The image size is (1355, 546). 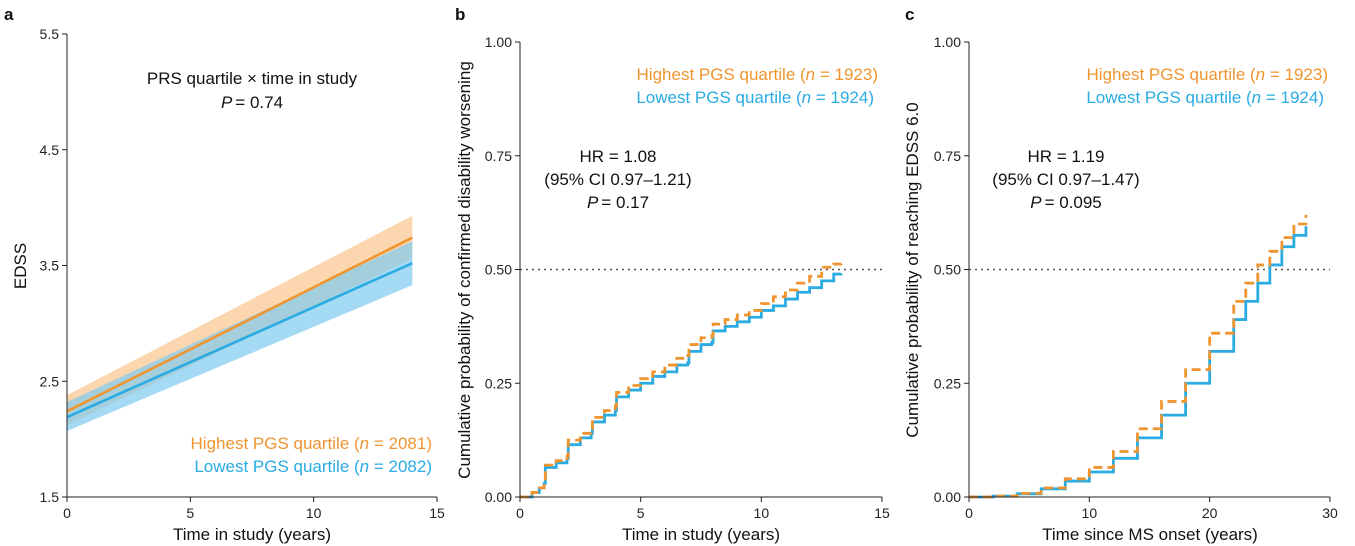 I want to click on panel-c-x-tick-label: 30, so click(x=1330, y=513).